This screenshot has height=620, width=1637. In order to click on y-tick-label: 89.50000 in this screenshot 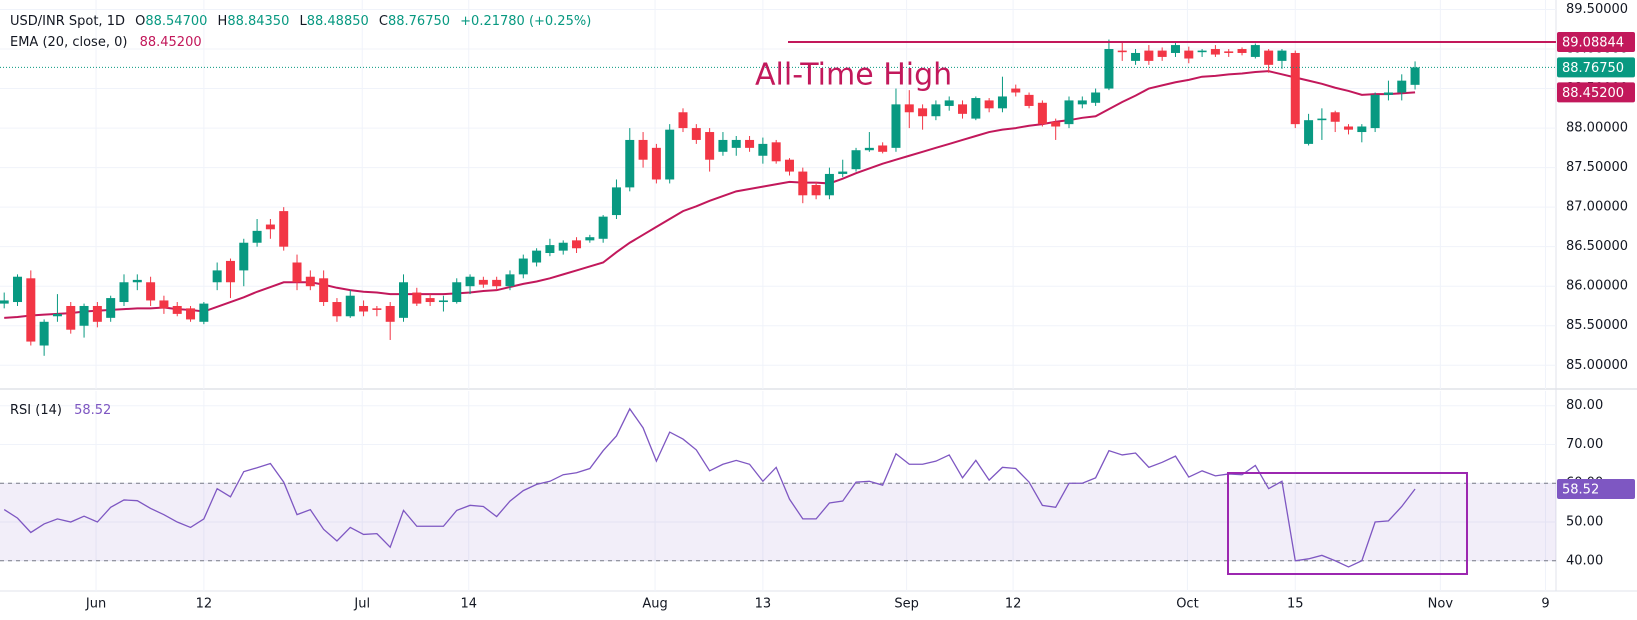, I will do `click(1597, 9)`.